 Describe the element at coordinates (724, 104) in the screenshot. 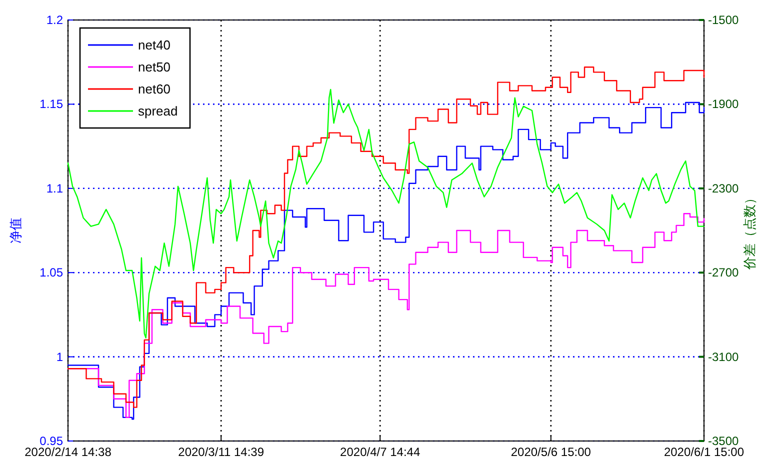

I see `y2-tick-label: -1900` at that location.